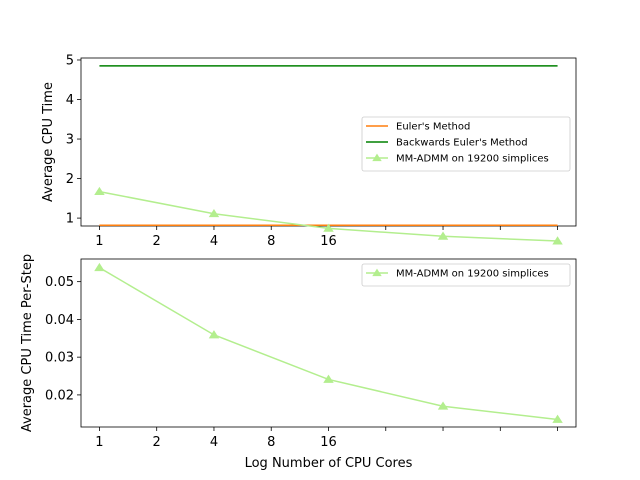 This screenshot has width=640, height=480. What do you see at coordinates (59, 395) in the screenshot?
I see `y-tick-label: 0.02` at bounding box center [59, 395].